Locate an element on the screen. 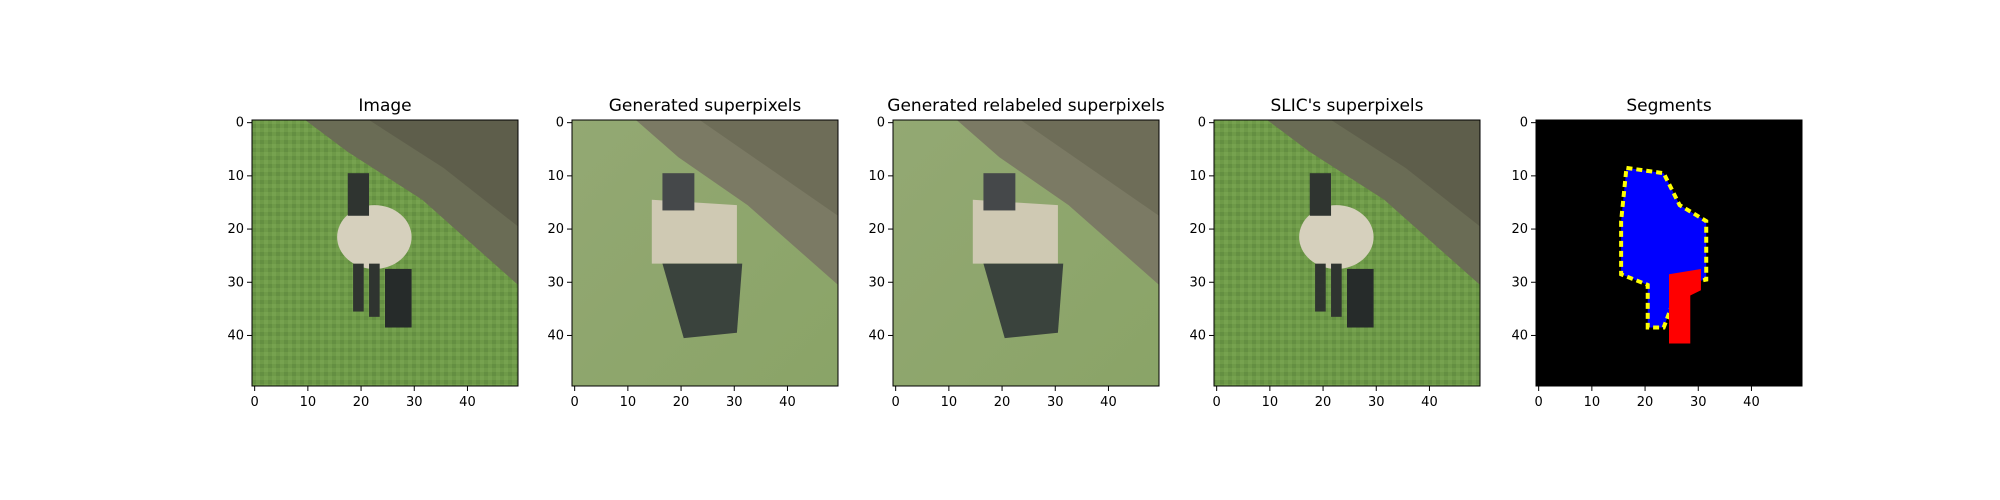 This screenshot has width=2000, height=500. panel-title: Generated superpixels is located at coordinates (705, 106).